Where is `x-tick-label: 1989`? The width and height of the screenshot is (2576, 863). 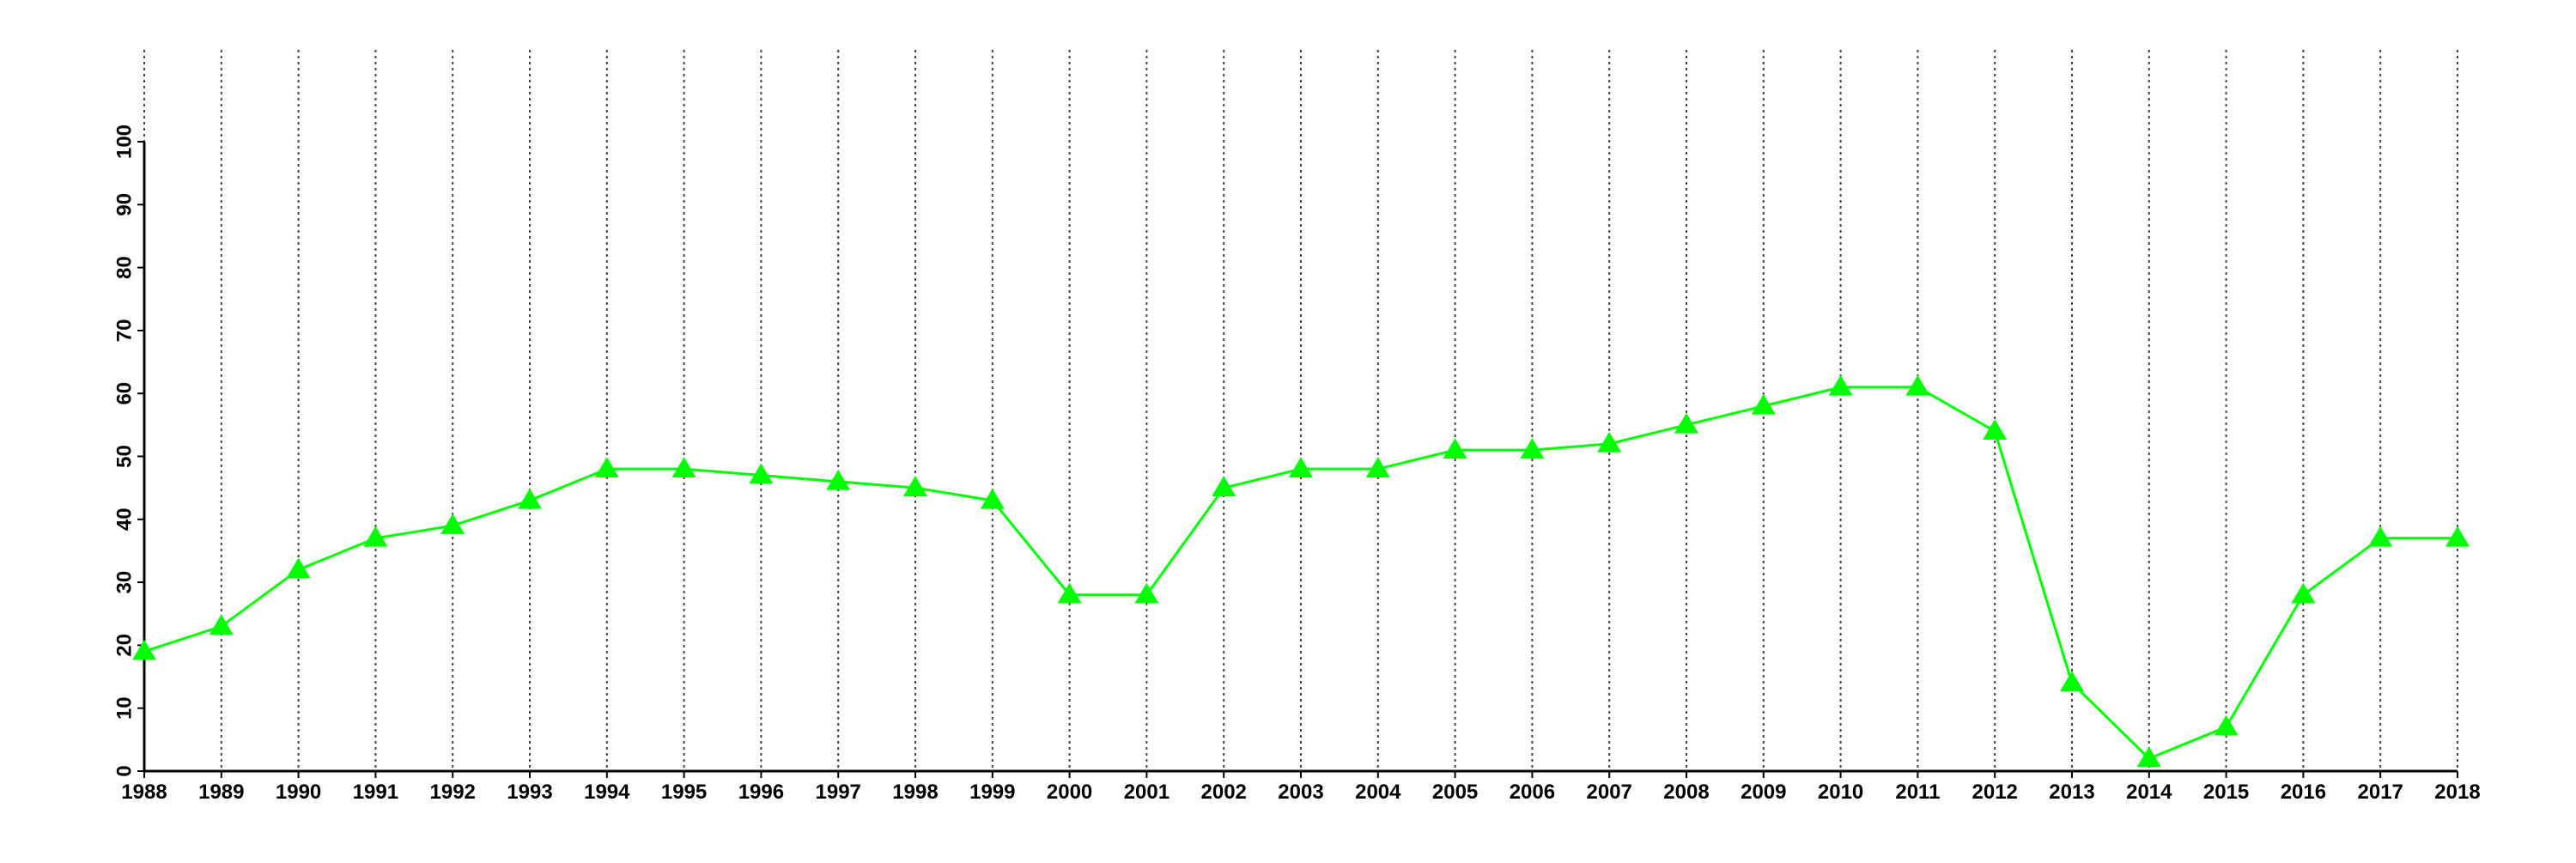
x-tick-label: 1989 is located at coordinates (221, 793).